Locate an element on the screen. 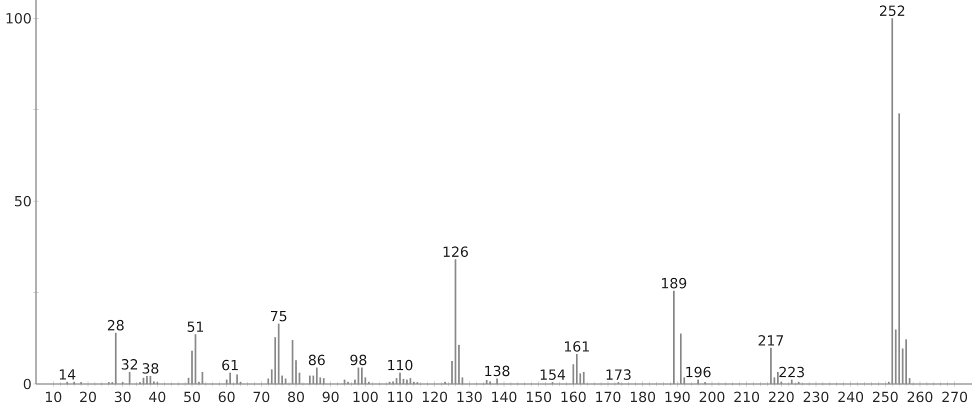 The width and height of the screenshot is (974, 406). annotation: 75 is located at coordinates (278, 316).